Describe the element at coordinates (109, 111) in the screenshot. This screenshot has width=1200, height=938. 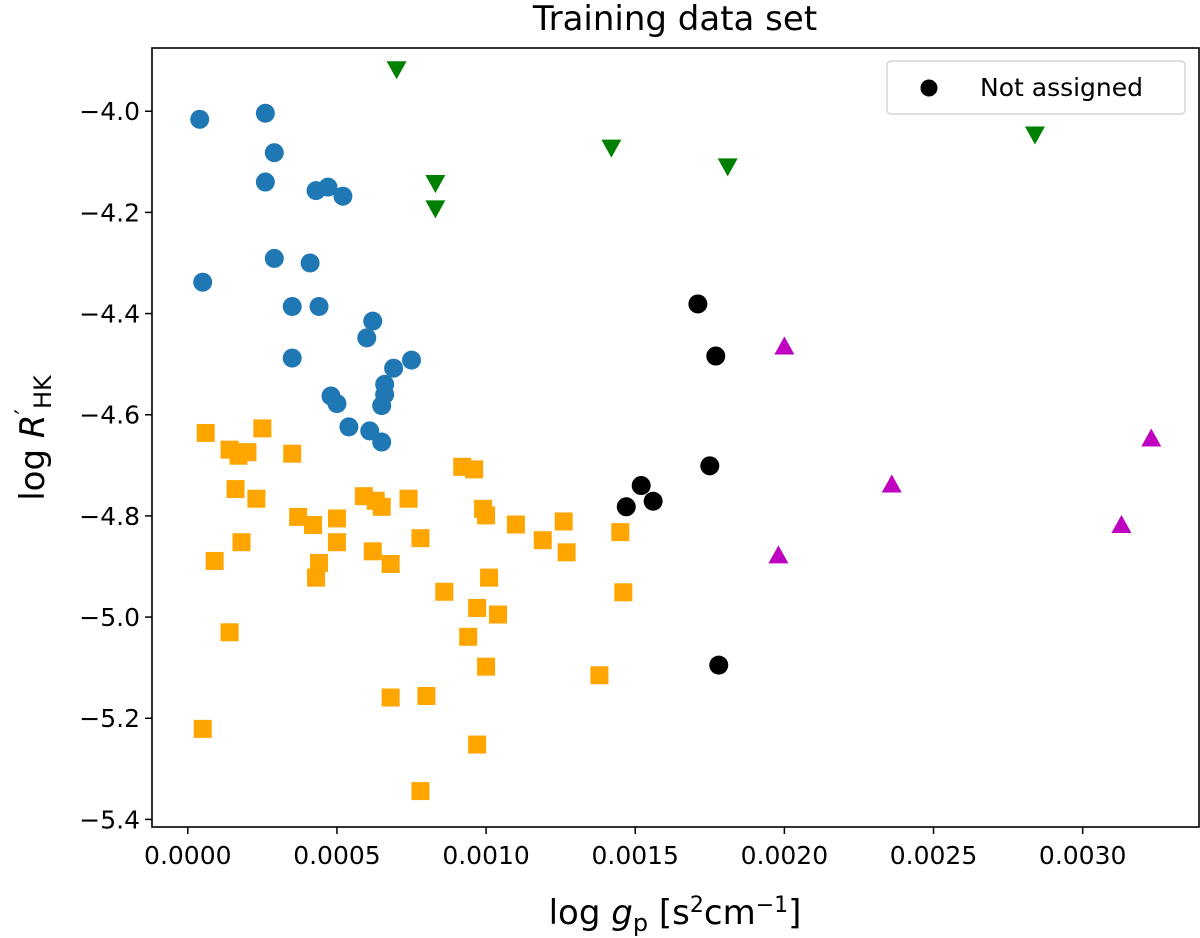
I see `y-tick-label: −4.0` at that location.